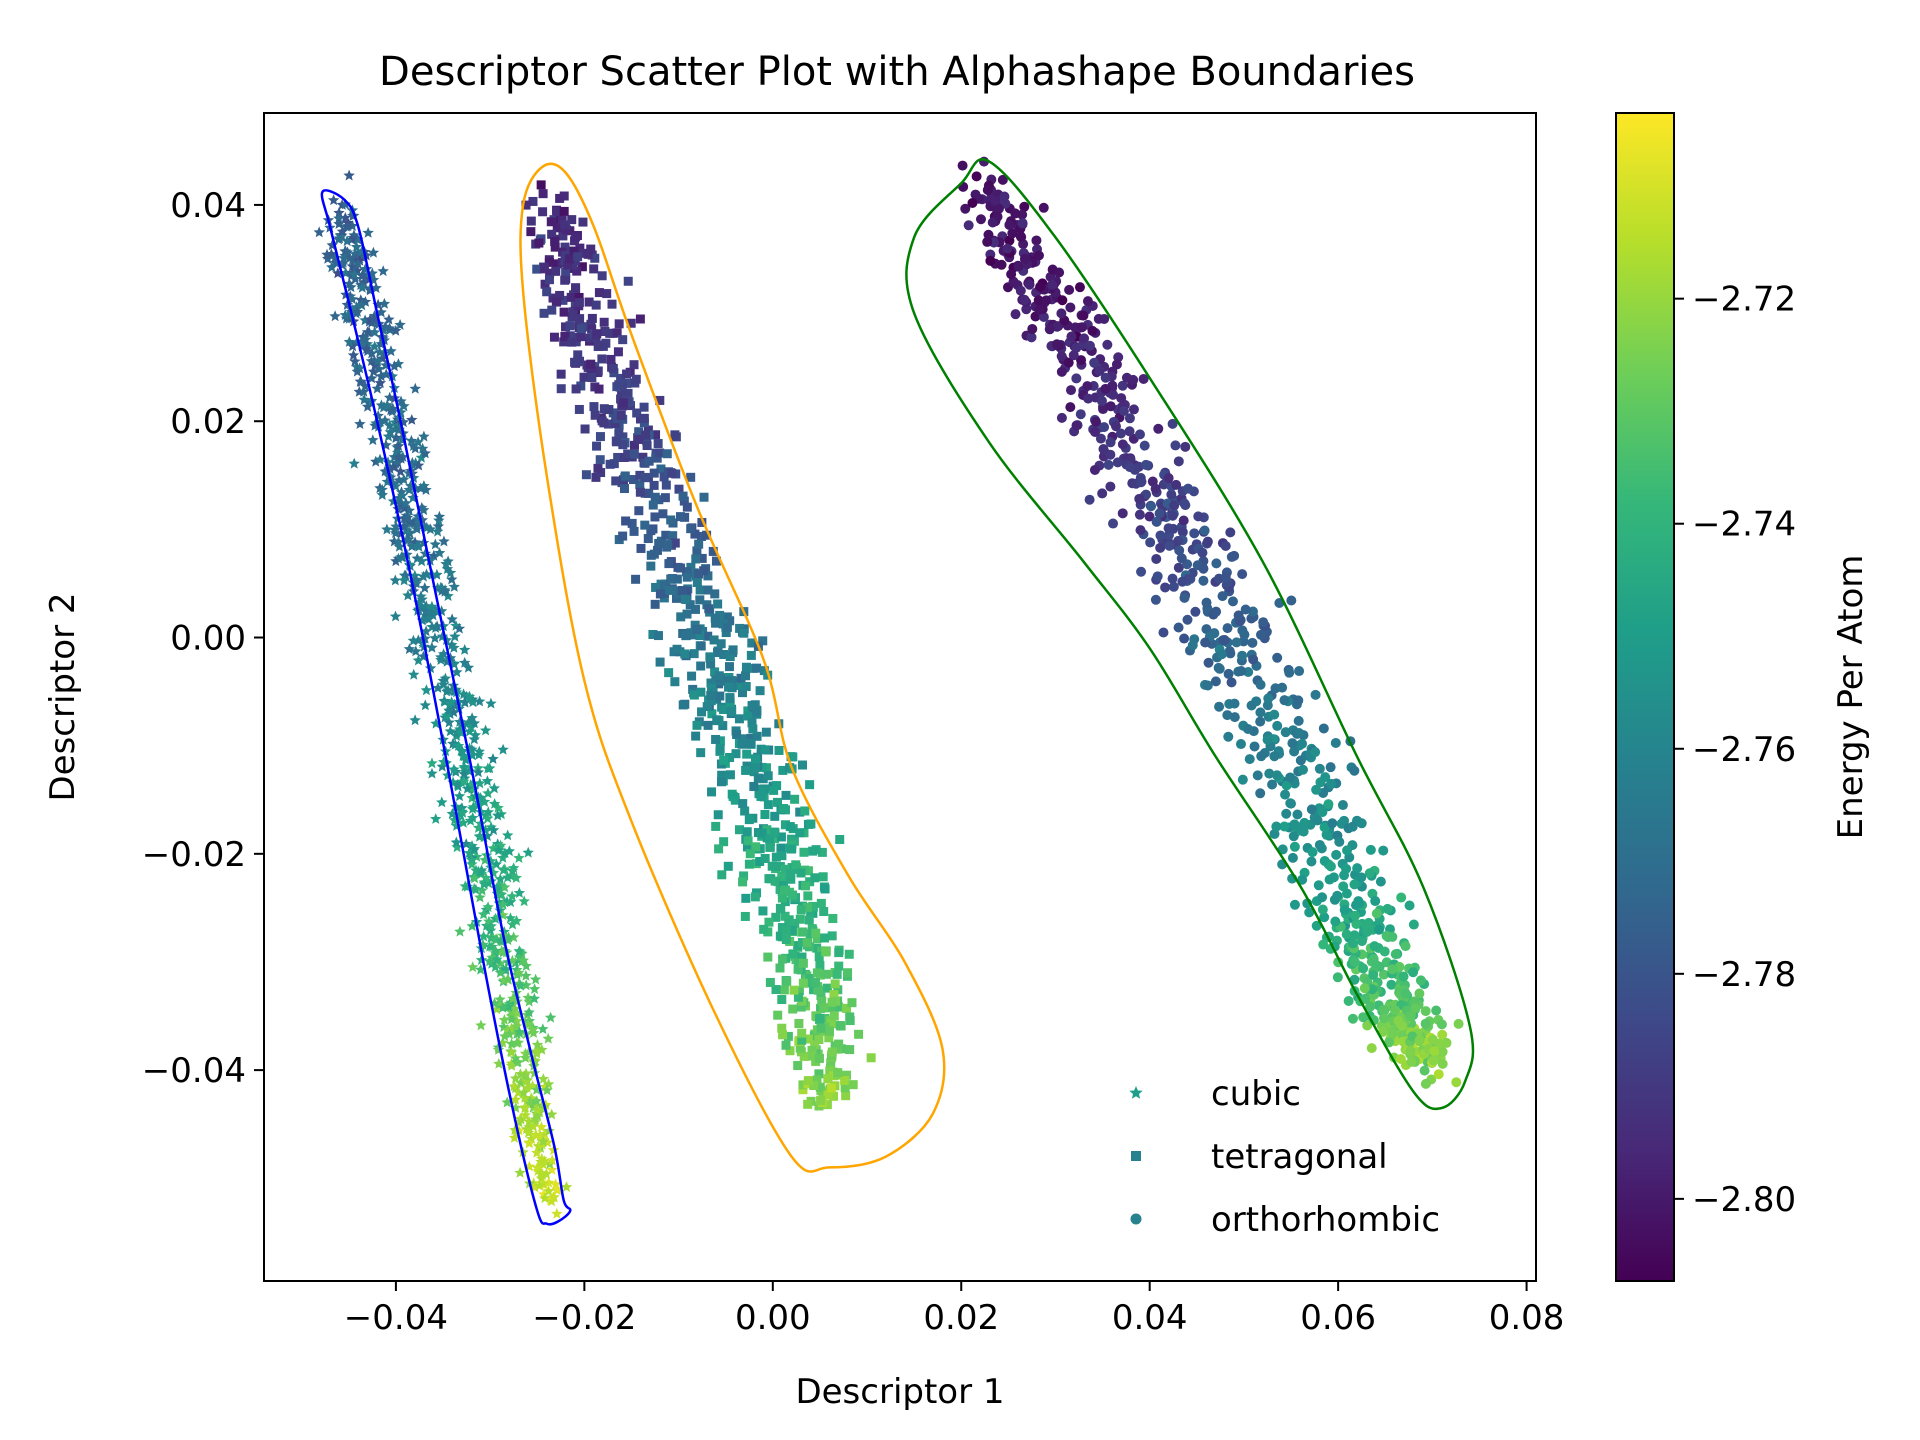  Describe the element at coordinates (446, 707) in the screenshot. I see `boundary-cubic` at that location.